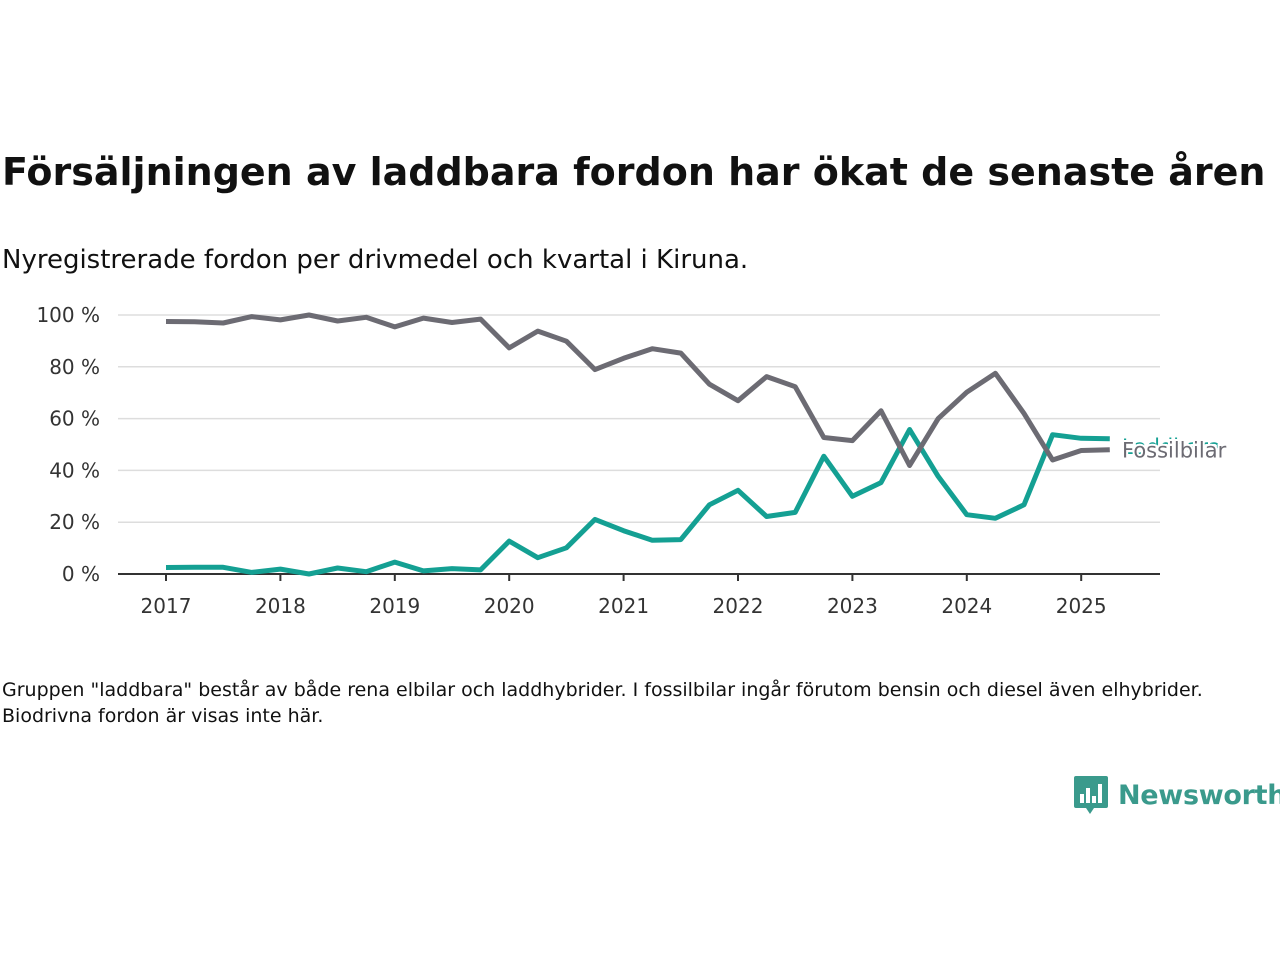  I want to click on x-tick-label: 2024, so click(966, 606).